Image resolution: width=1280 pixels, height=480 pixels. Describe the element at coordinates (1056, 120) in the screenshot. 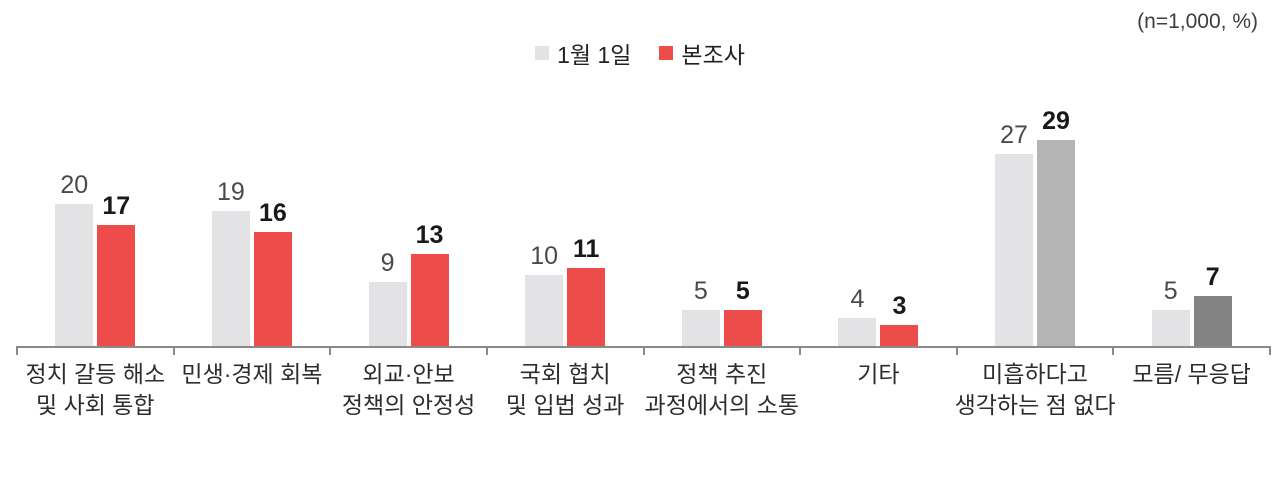

I see `value-label: 29` at that location.